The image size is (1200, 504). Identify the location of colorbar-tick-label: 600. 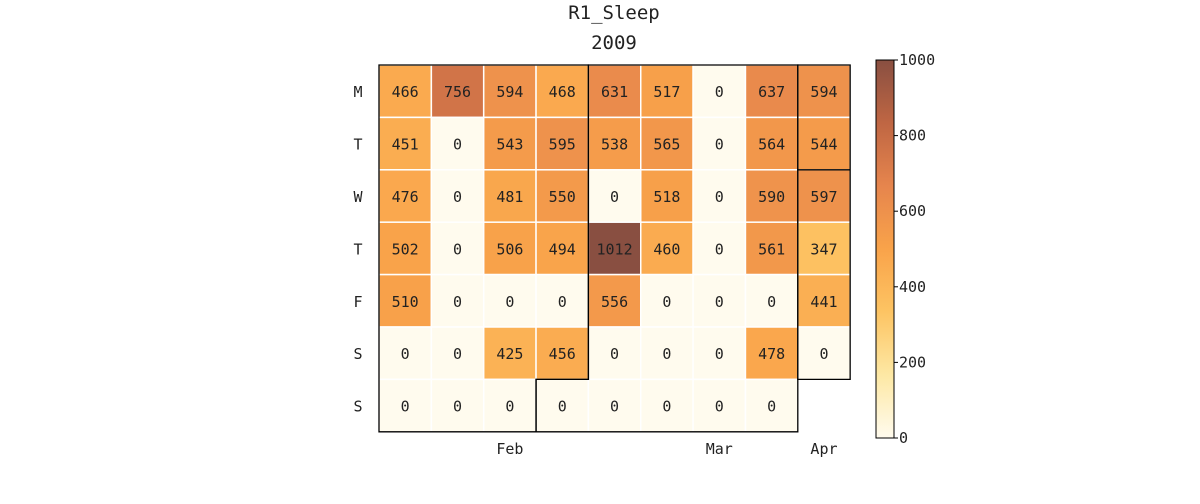
(912, 211).